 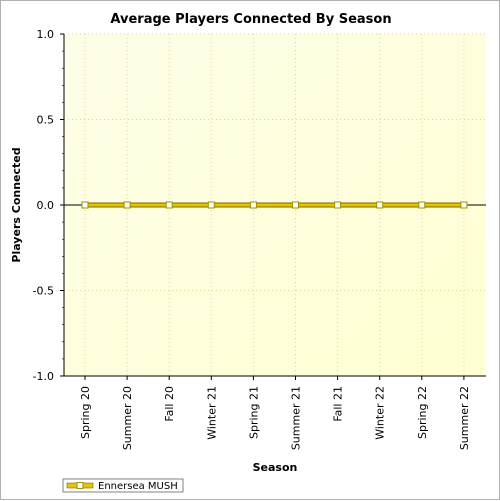 I want to click on x-tick-label: Fall 20, so click(x=169, y=404).